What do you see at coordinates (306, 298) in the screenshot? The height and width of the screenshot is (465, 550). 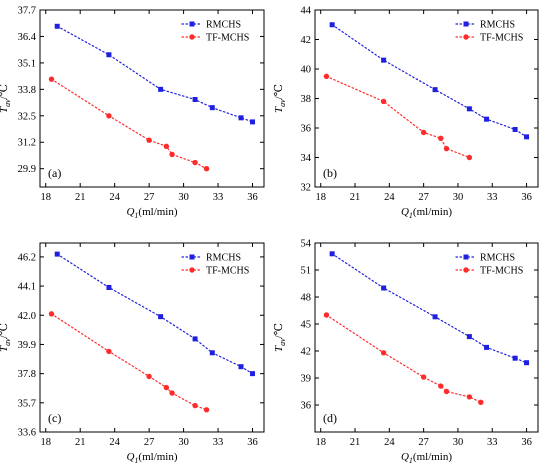 I see `y-tick-label: 48` at bounding box center [306, 298].